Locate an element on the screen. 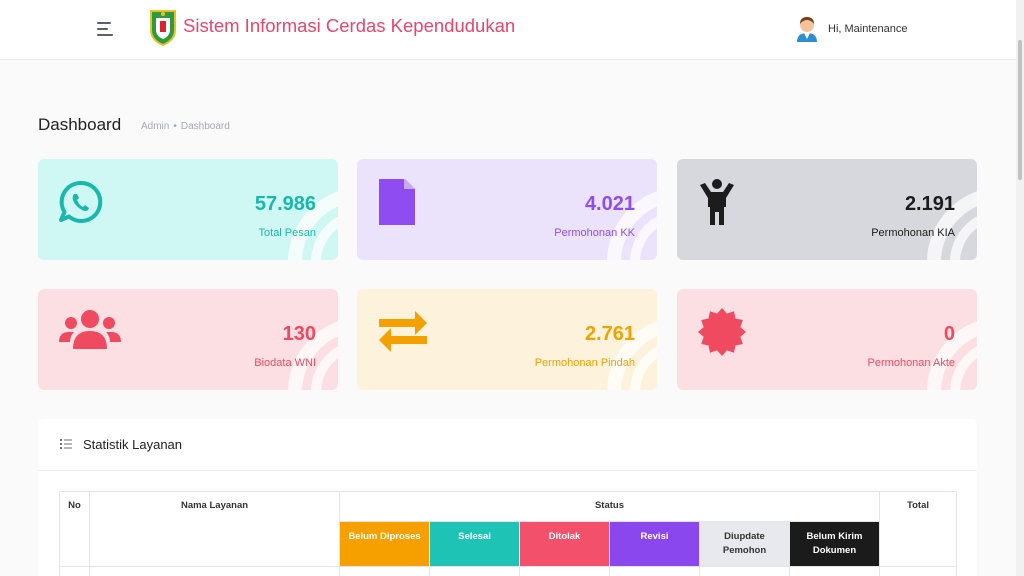  status-header-ditolak: Ditolak is located at coordinates (564, 544).